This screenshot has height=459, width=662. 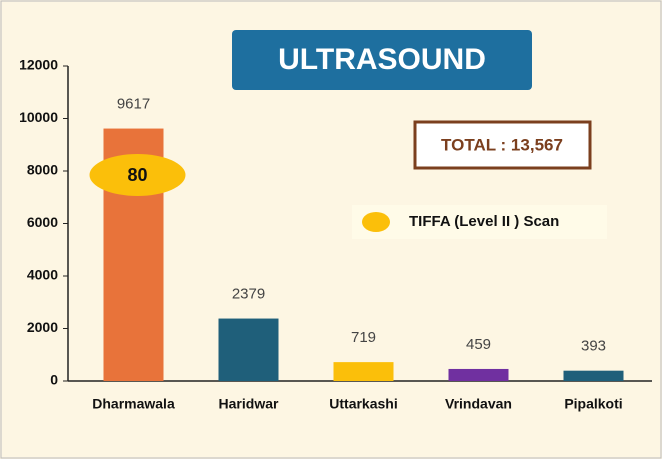 I want to click on x-tick-label: Uttarkashi, so click(x=363, y=404).